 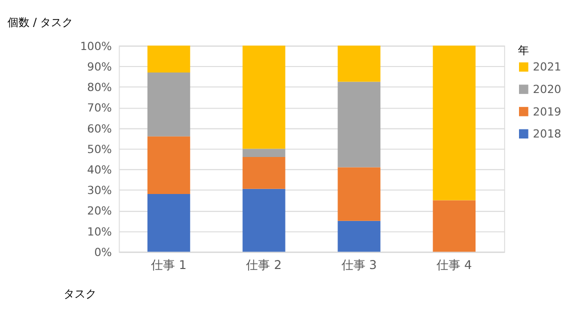 What do you see at coordinates (99, 149) in the screenshot?
I see `y-tick-label: 50%` at bounding box center [99, 149].